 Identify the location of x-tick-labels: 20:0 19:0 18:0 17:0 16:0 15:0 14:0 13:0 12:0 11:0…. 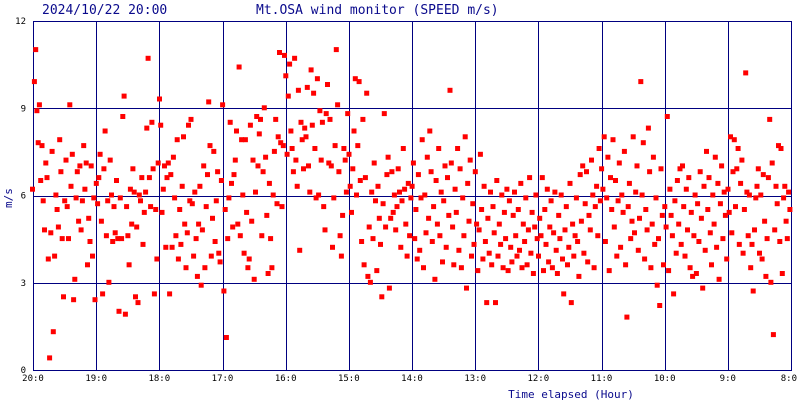
(409, 379).